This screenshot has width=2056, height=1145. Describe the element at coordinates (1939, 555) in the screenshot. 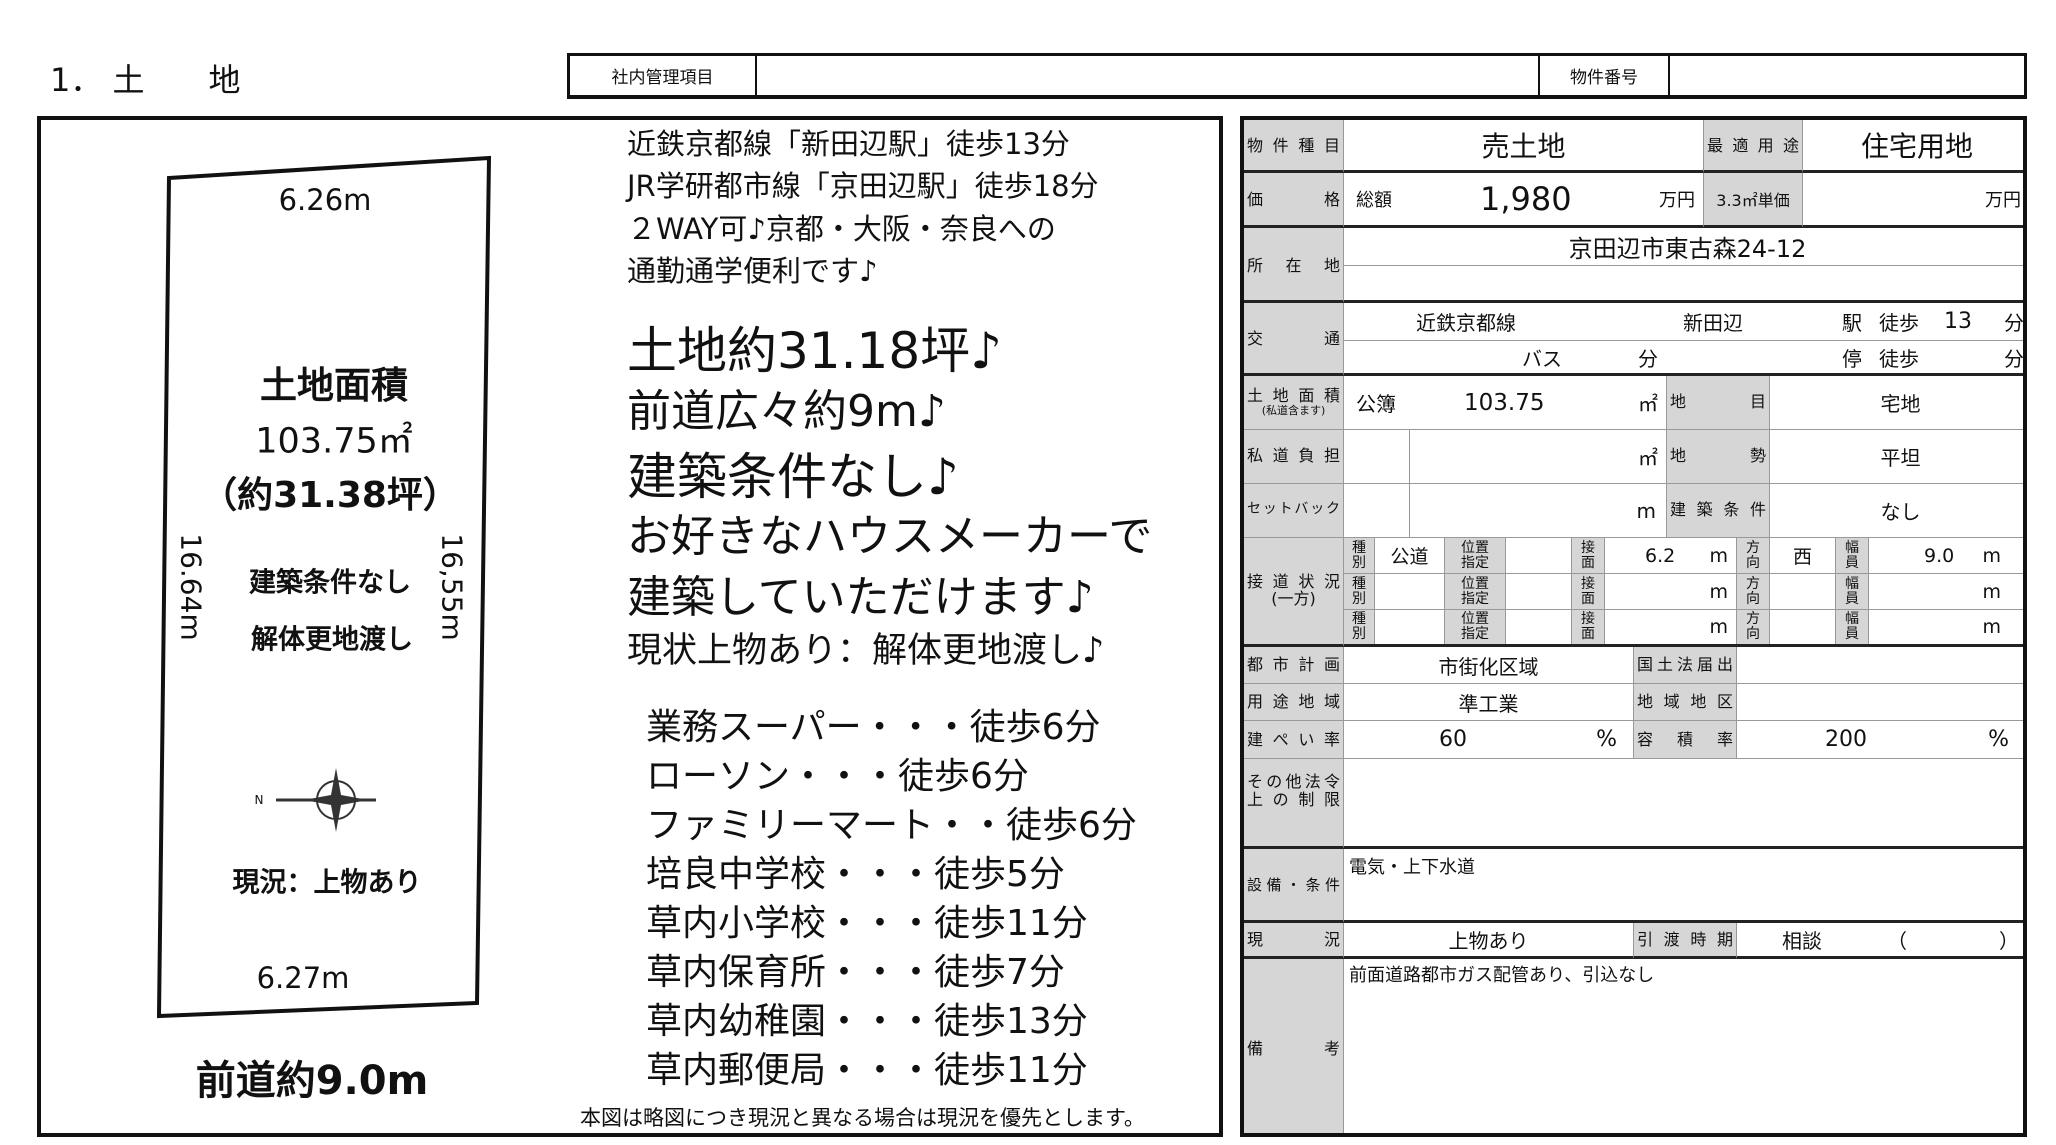

I see `road-width: 9.0` at that location.